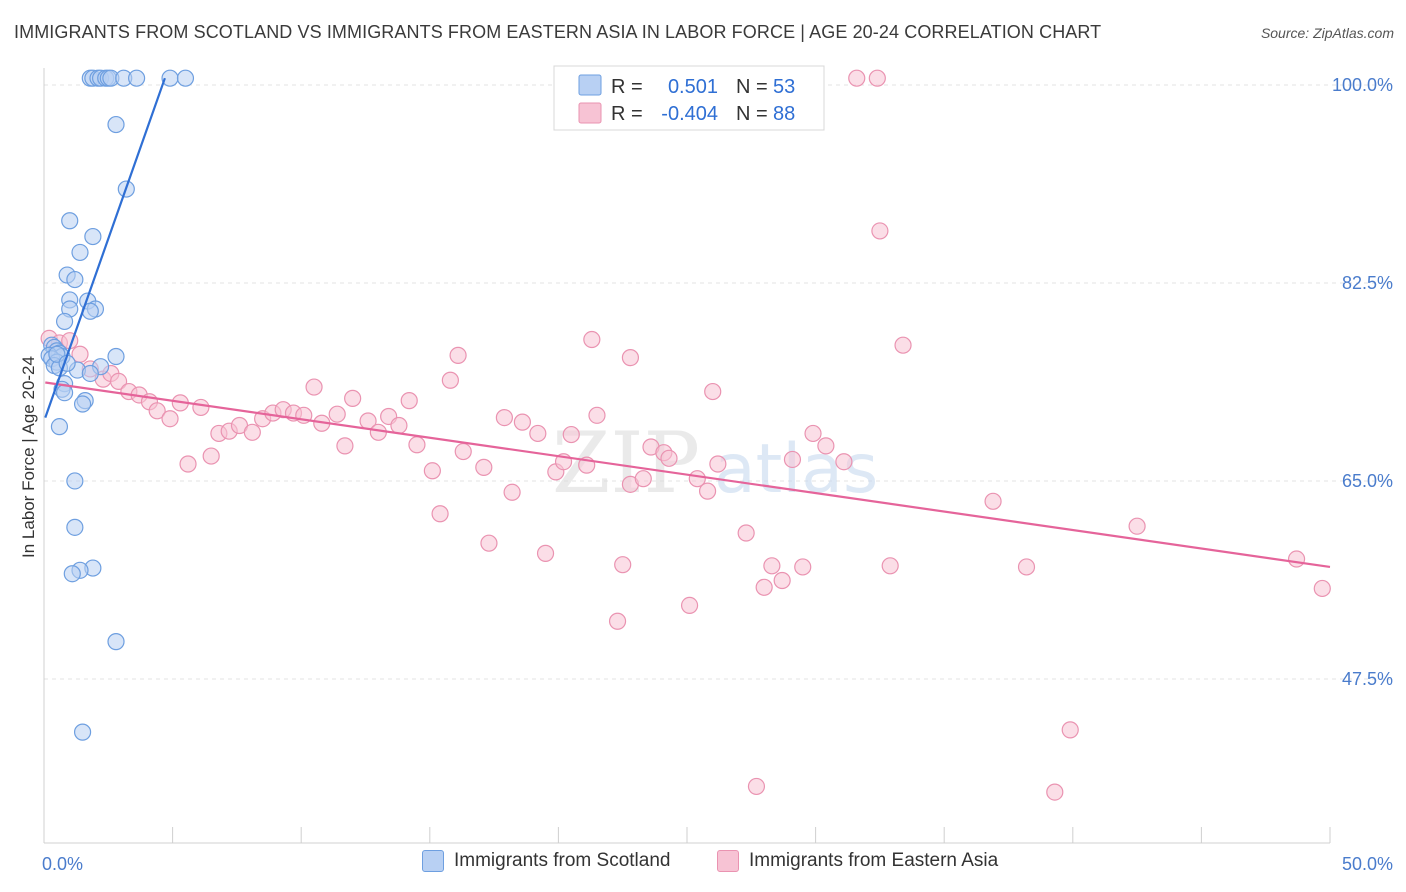 This screenshot has height=892, width=1406. I want to click on bottom-legend-label-eastern-asia: Immigrants from Eastern Asia, so click(874, 860).